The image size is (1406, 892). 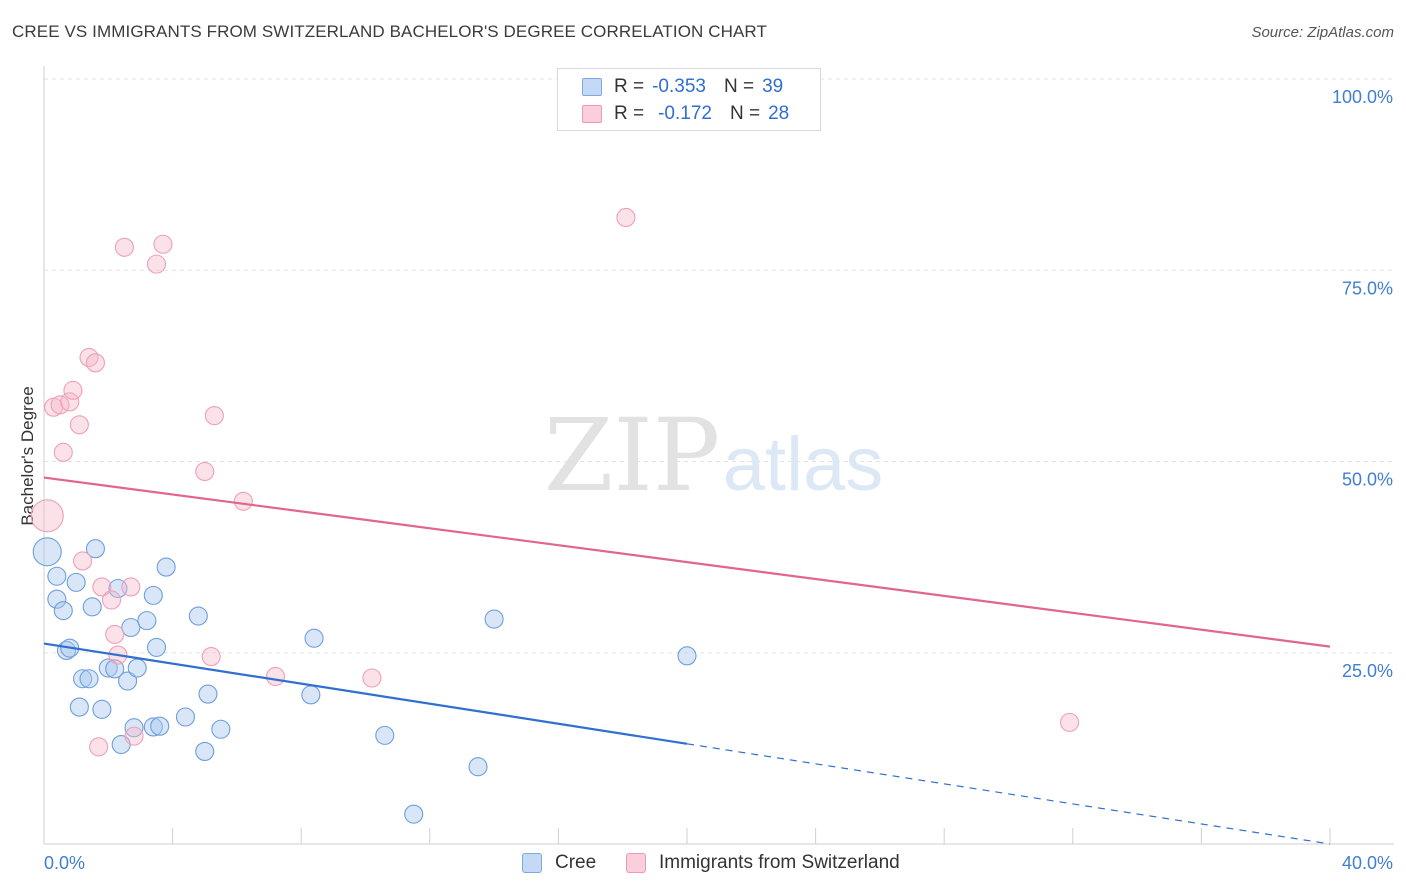 What do you see at coordinates (636, 863) in the screenshot?
I see `swiss-legend-swatch` at bounding box center [636, 863].